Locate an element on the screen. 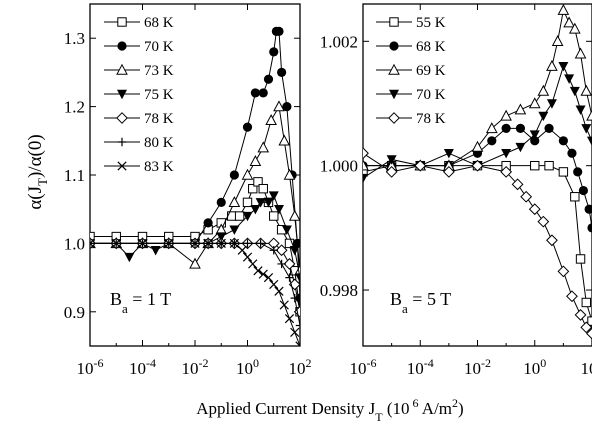  y-tick-label: 1.002 is located at coordinates (339, 41).